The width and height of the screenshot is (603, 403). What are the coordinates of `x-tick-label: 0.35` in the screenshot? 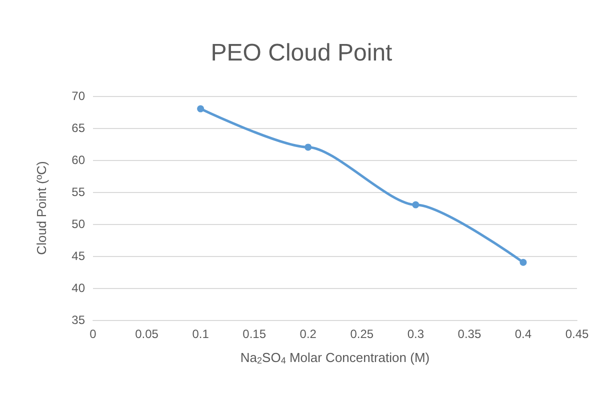 It's located at (470, 334).